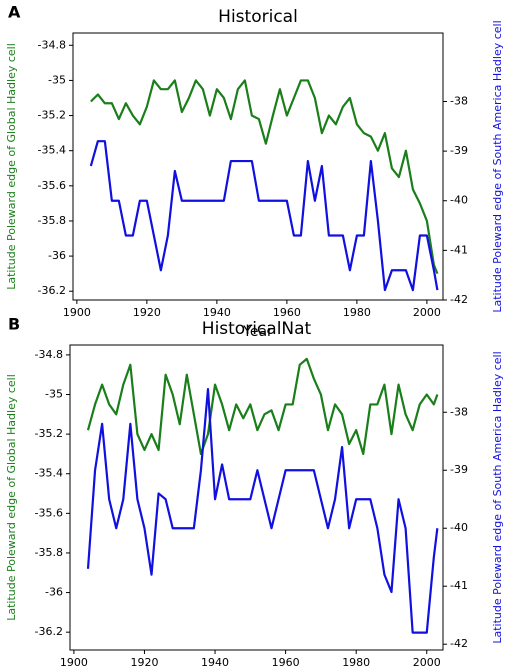 The width and height of the screenshot is (510, 668). I want to click on panel-label: B, so click(14, 324).